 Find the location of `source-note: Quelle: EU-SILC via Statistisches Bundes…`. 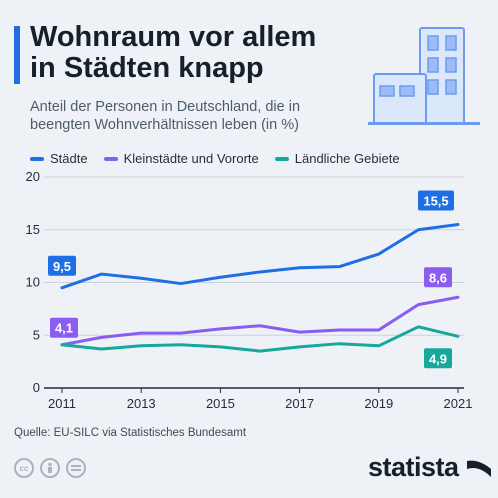

source-note: Quelle: EU-SILC via Statistisches Bundes… is located at coordinates (130, 433).